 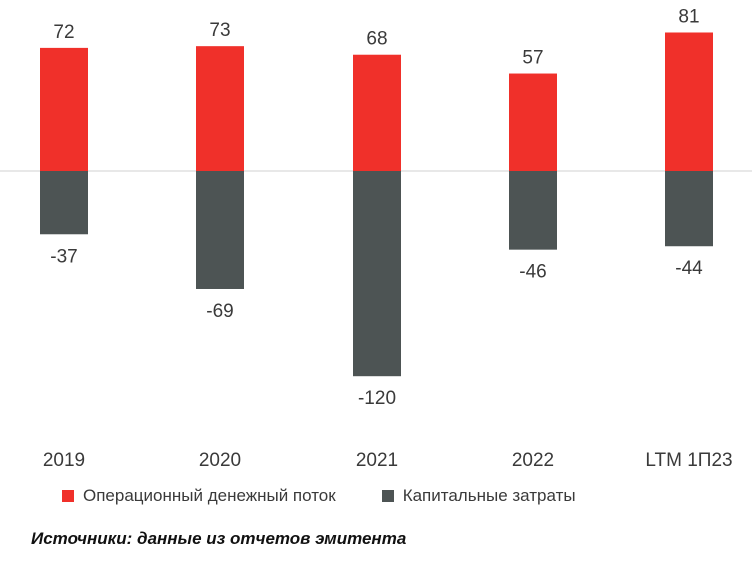 What do you see at coordinates (533, 210) in the screenshot?
I see `bar-capex-2022` at bounding box center [533, 210].